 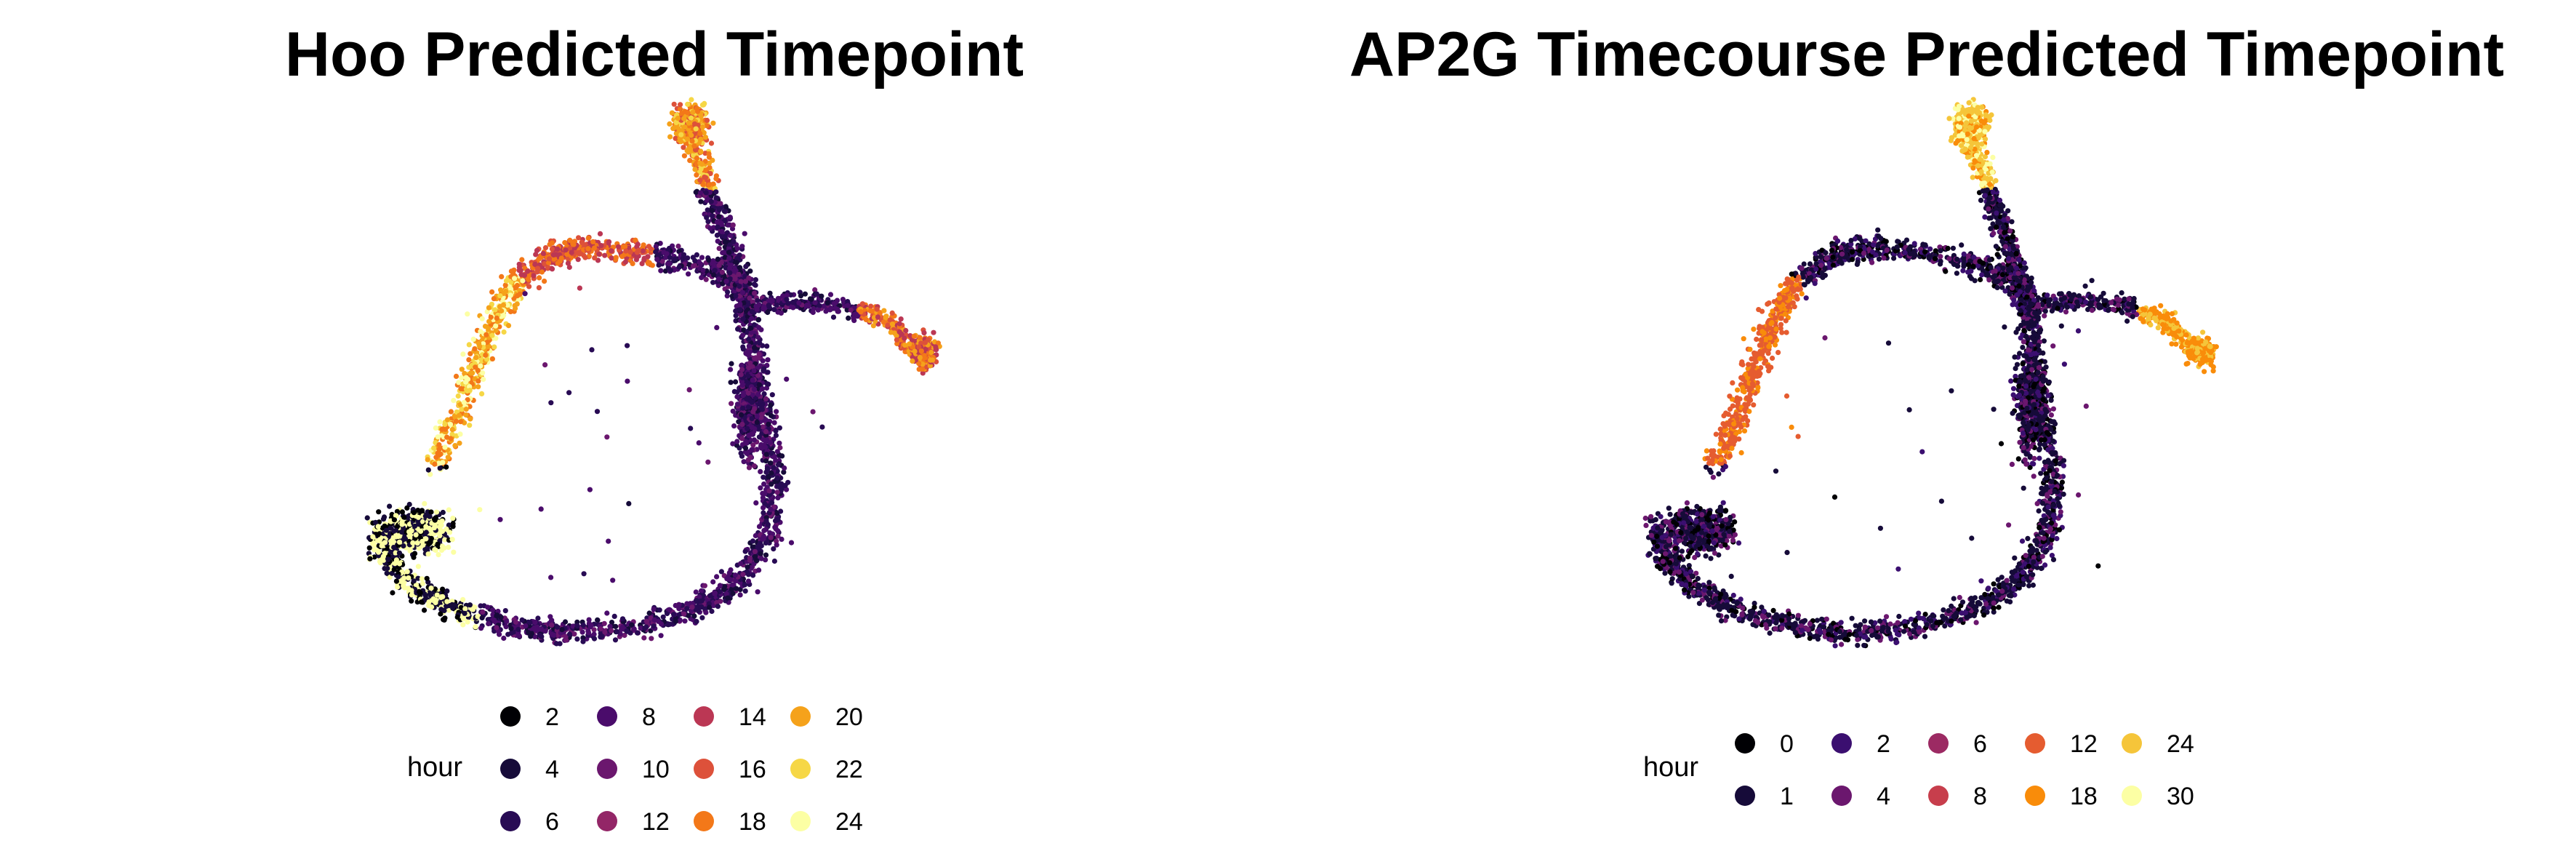 I want to click on legend-label: 6, so click(x=552, y=822).